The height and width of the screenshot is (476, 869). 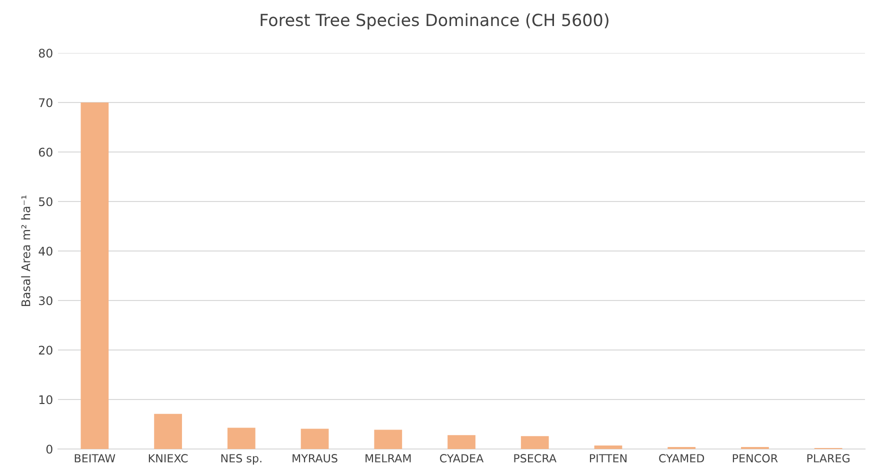 I want to click on x-tick-label: MYRAUS, so click(x=315, y=458).